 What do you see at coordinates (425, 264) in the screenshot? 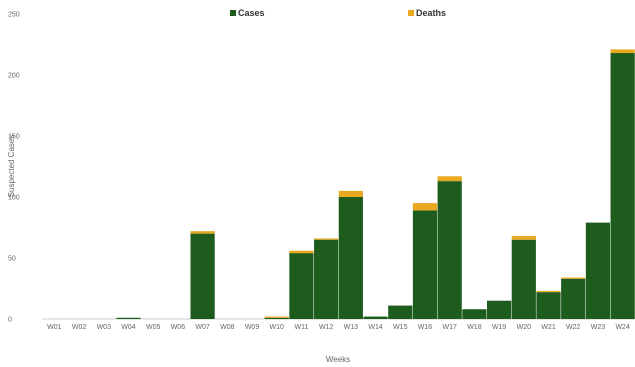
I see `bar-cases-w16` at bounding box center [425, 264].